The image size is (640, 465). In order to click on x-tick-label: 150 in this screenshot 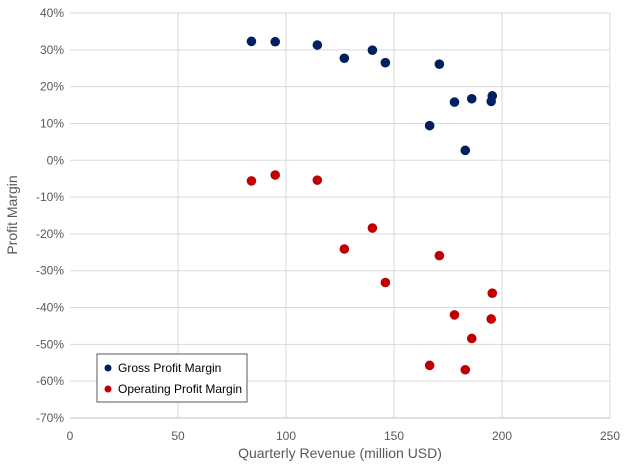, I will do `click(394, 436)`.